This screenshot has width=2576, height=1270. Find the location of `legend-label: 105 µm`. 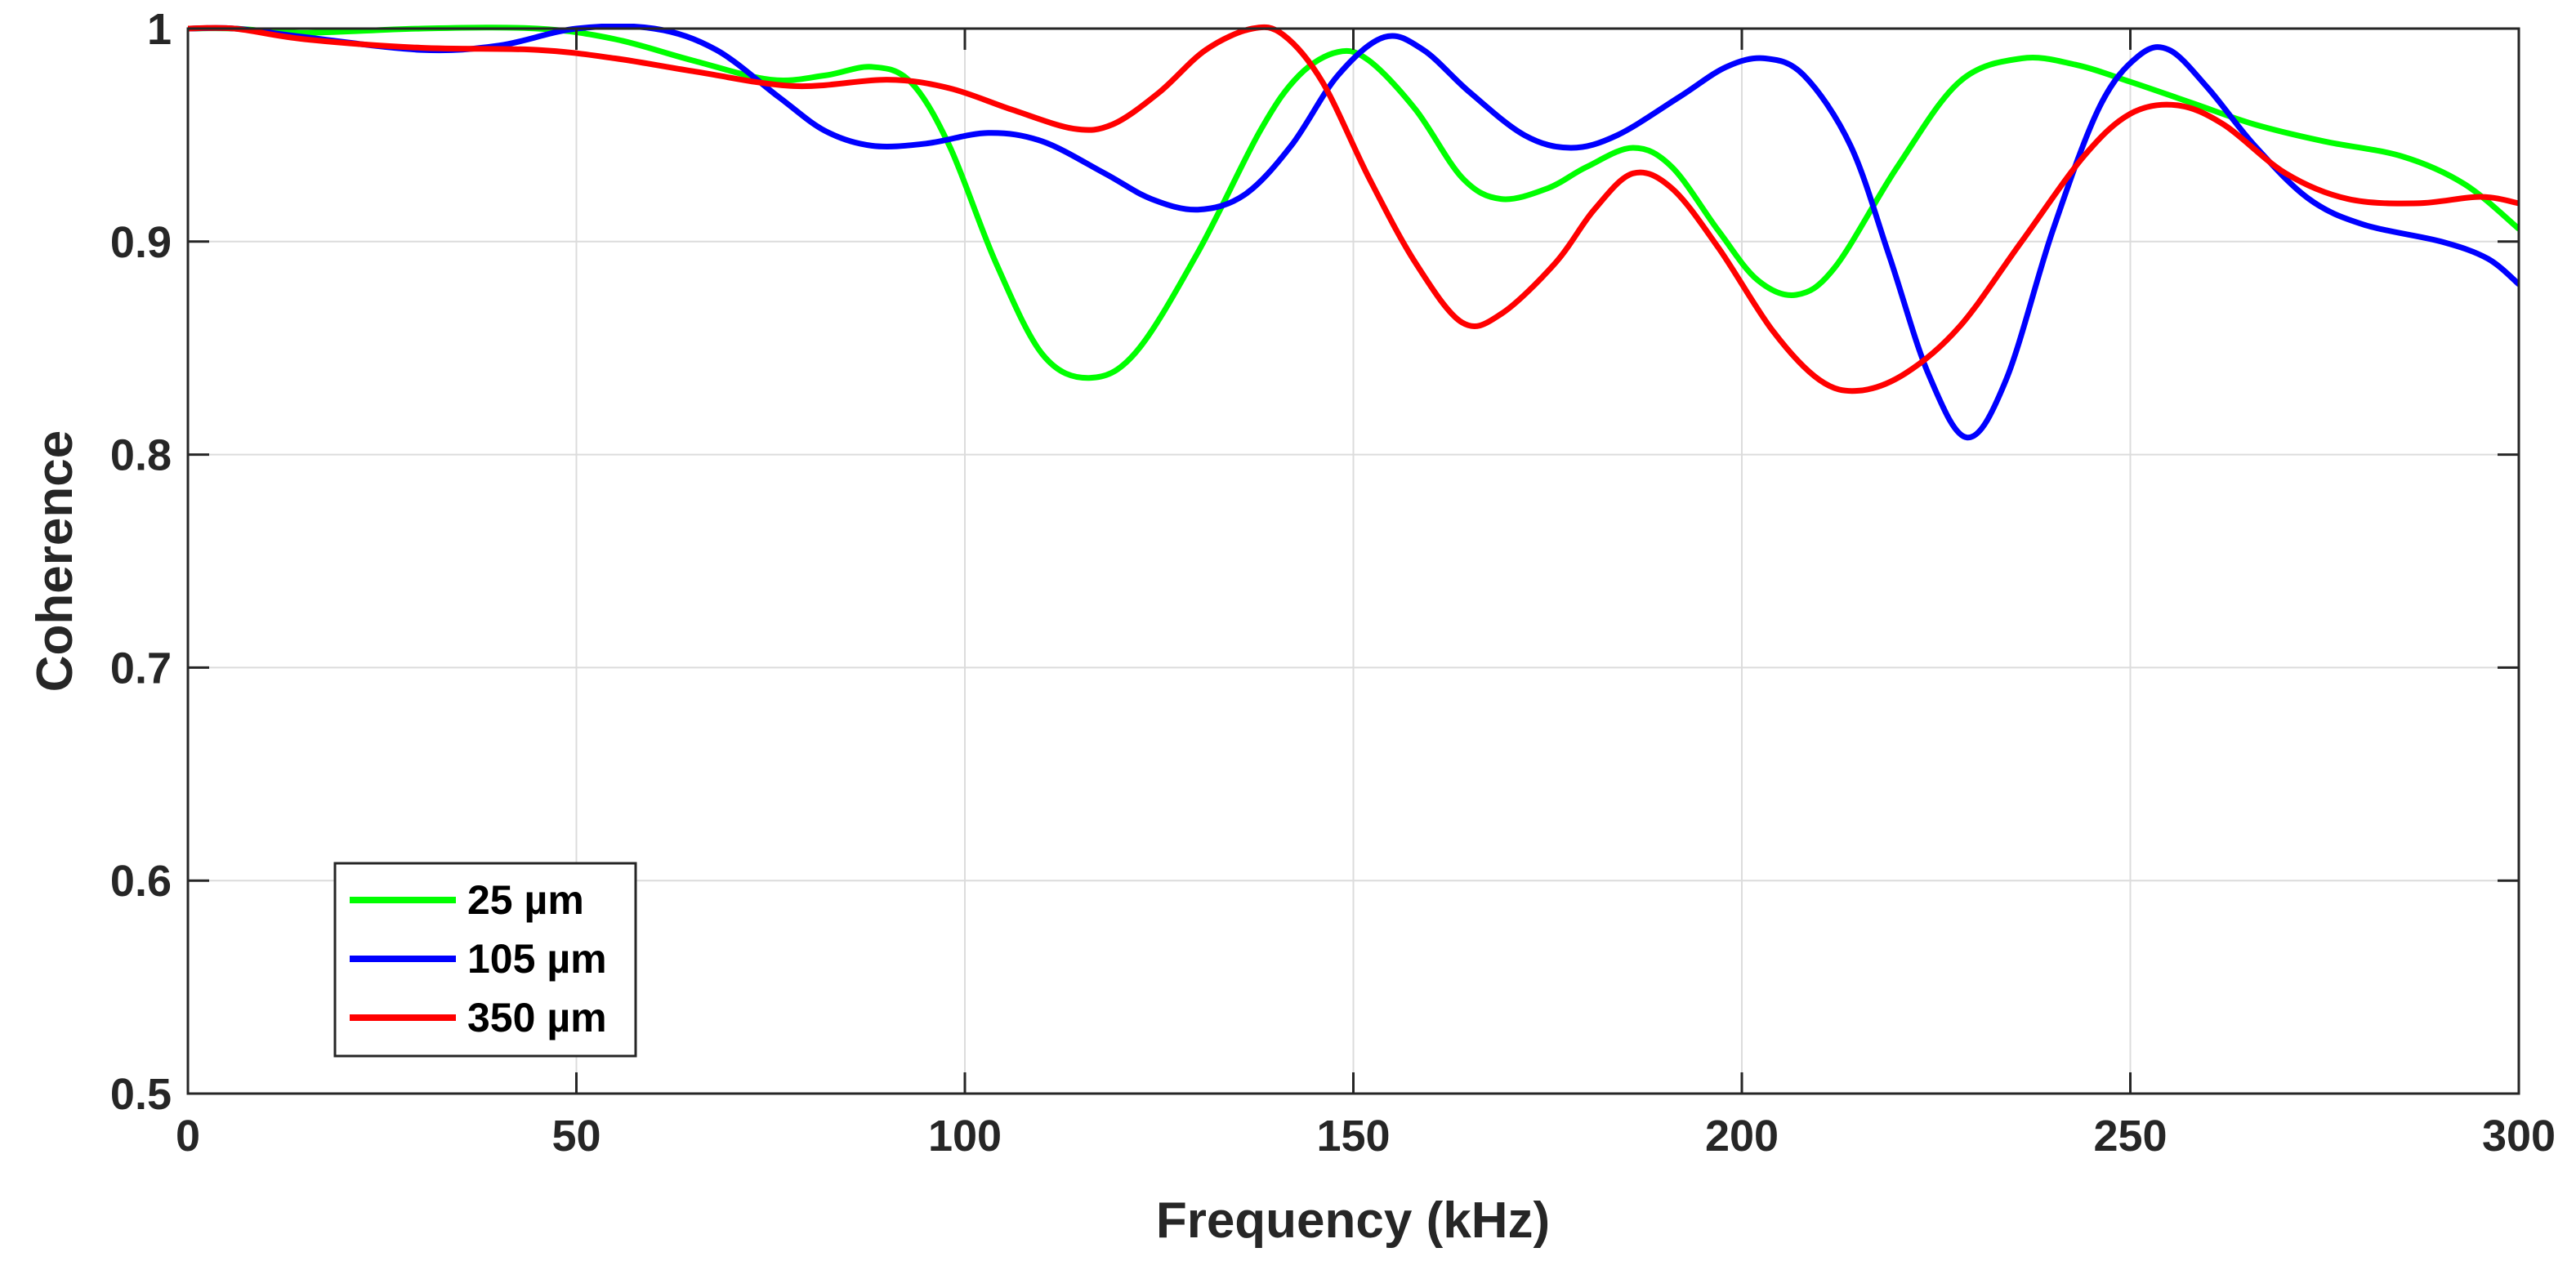

legend-label: 105 µm is located at coordinates (537, 959).